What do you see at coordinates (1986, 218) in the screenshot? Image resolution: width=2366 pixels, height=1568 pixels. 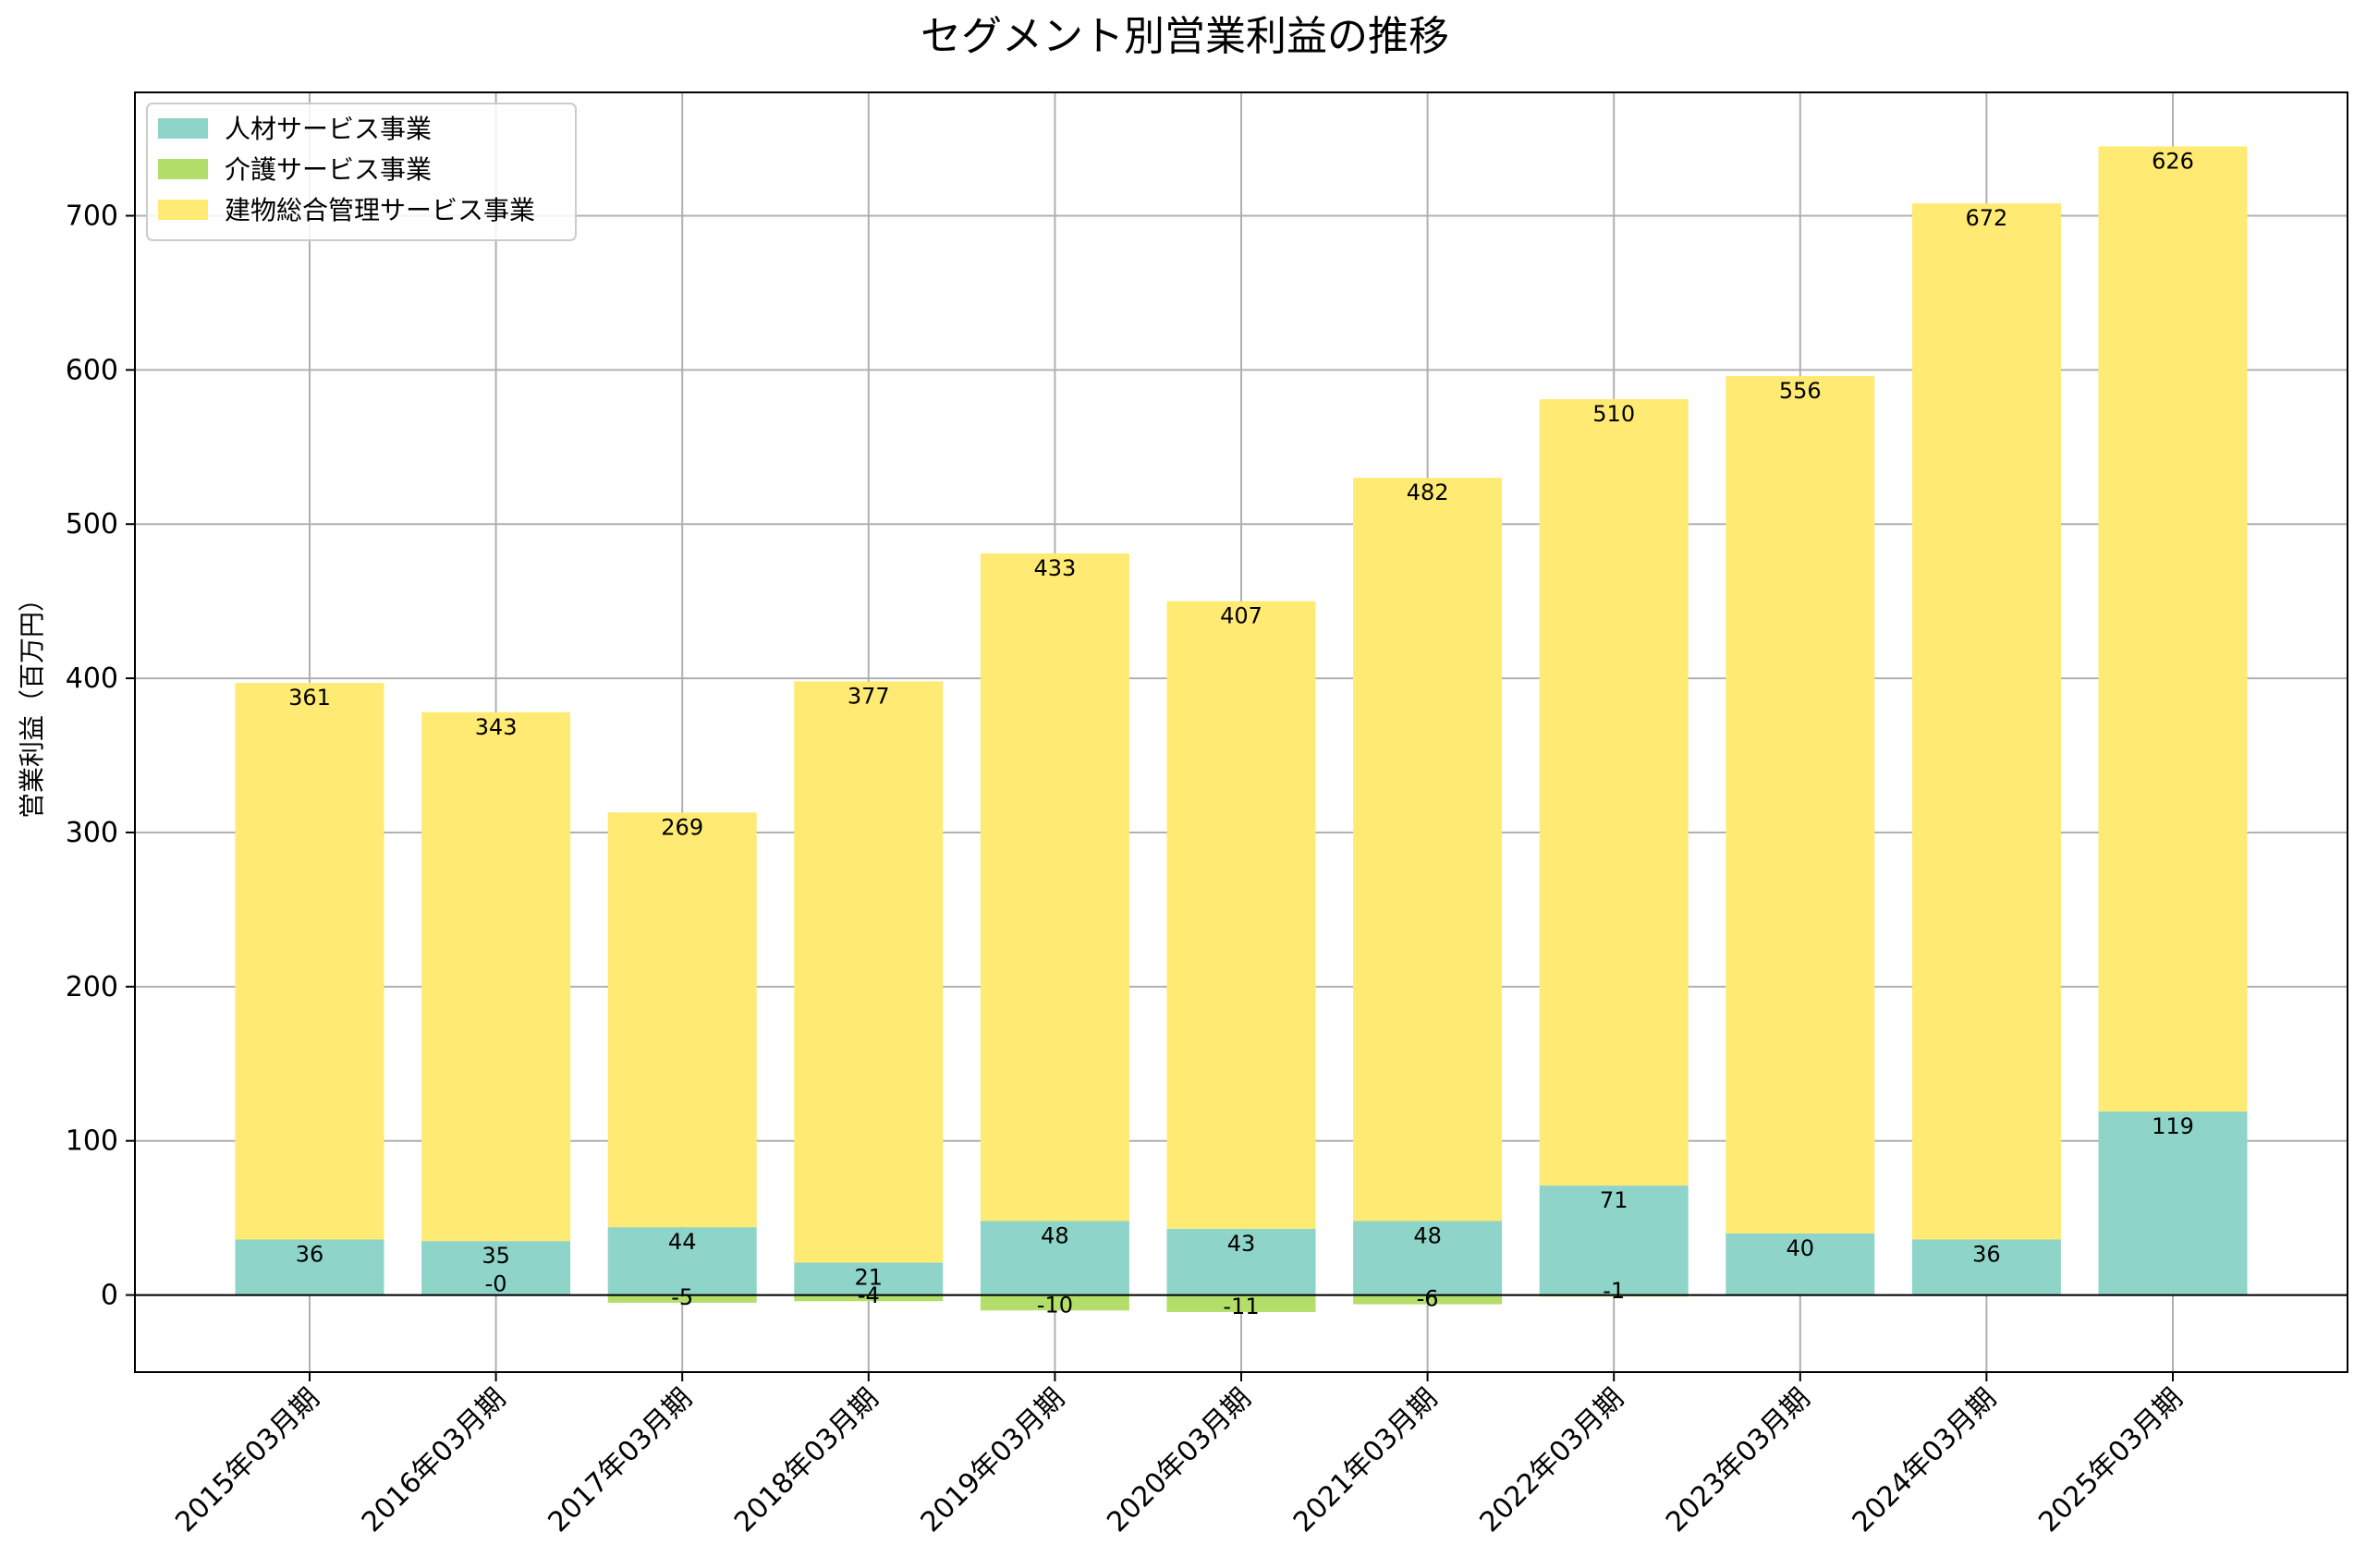 I see `data-label: 672` at bounding box center [1986, 218].